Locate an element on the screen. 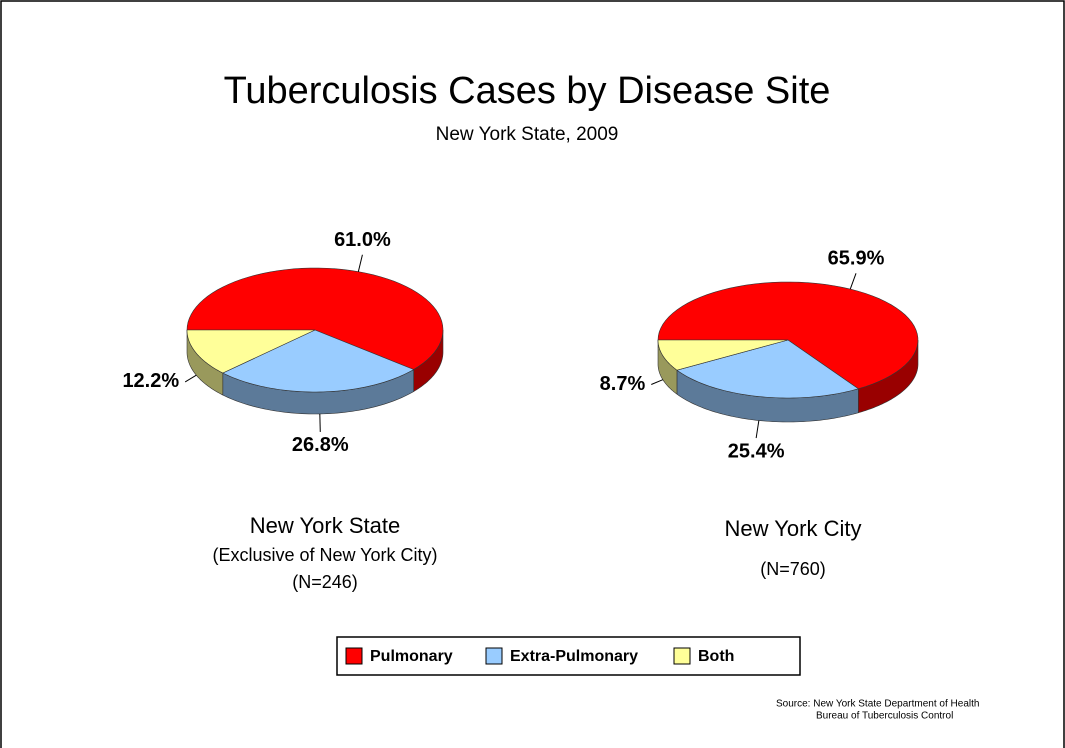  chart-title: Tuberculosis Cases by Disease Site is located at coordinates (527, 91).